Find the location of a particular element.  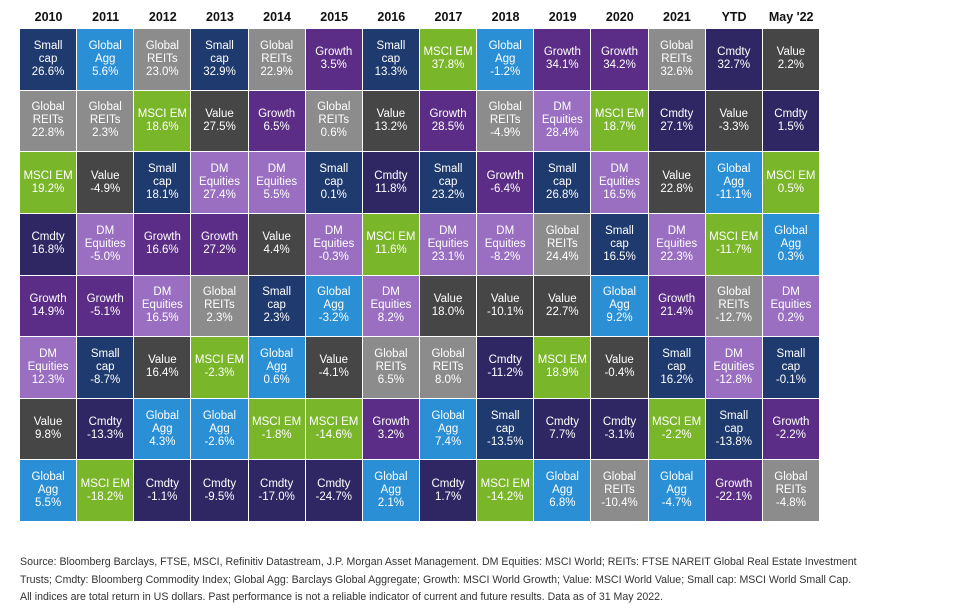

return-value: 27.2% is located at coordinates (219, 250).